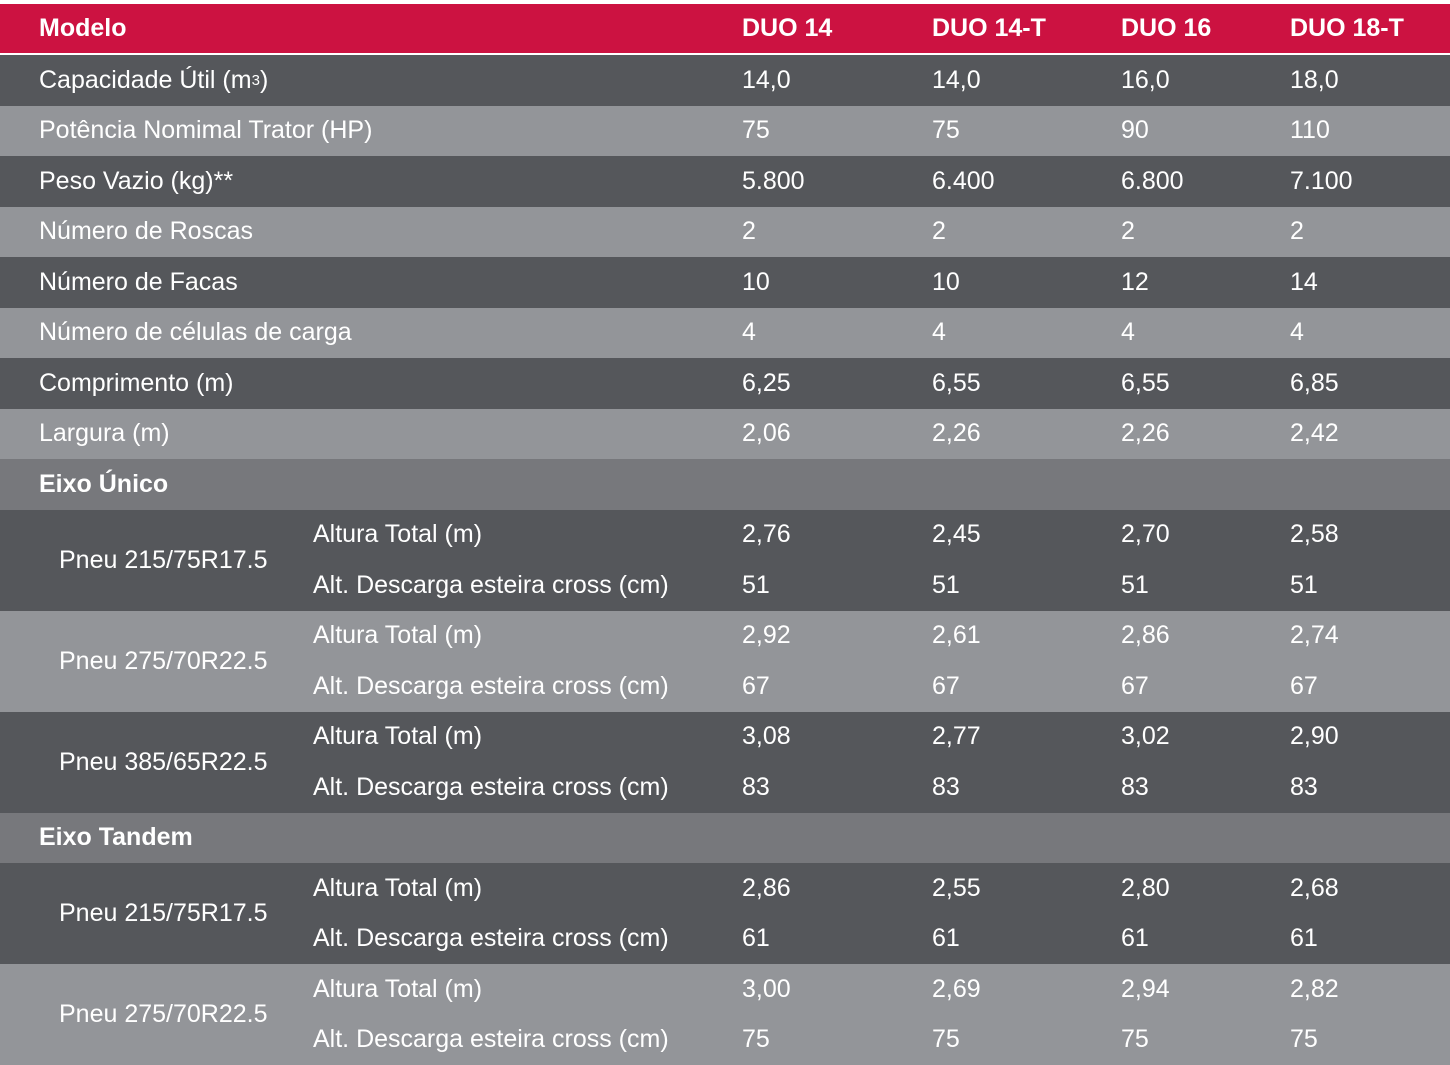 Image resolution: width=1450 pixels, height=1065 pixels. What do you see at coordinates (1314, 383) in the screenshot?
I see `row-value: 6,85` at bounding box center [1314, 383].